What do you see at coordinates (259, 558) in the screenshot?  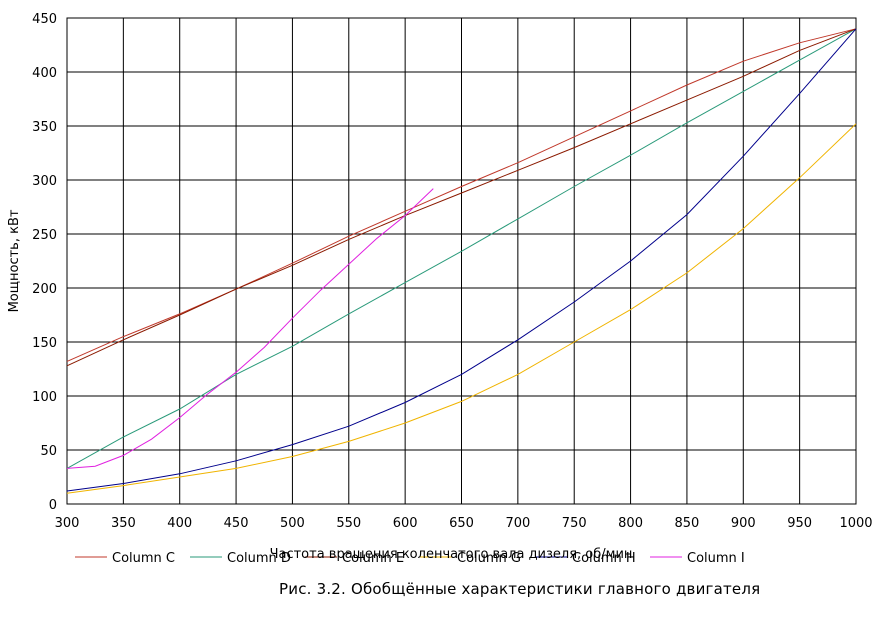 I see `legend-label: Column D` at bounding box center [259, 558].